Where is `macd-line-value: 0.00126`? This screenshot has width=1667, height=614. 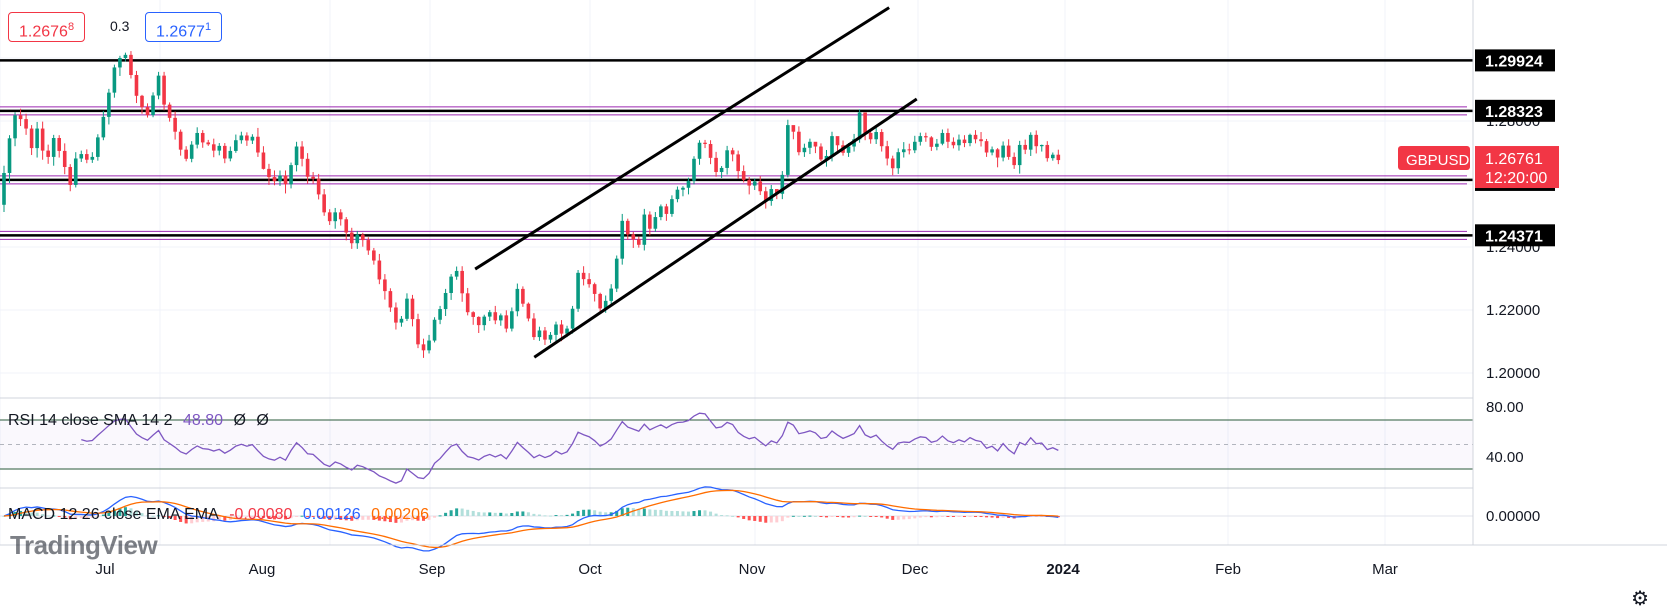 macd-line-value: 0.00126 is located at coordinates (331, 514).